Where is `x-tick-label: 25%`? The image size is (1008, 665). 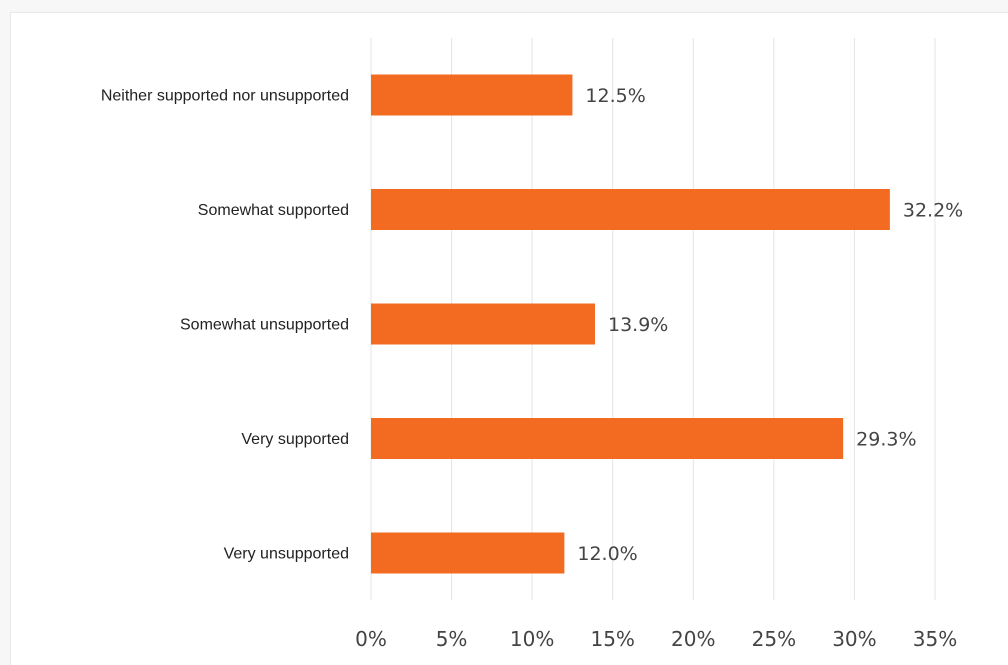
x-tick-label: 25% is located at coordinates (774, 639).